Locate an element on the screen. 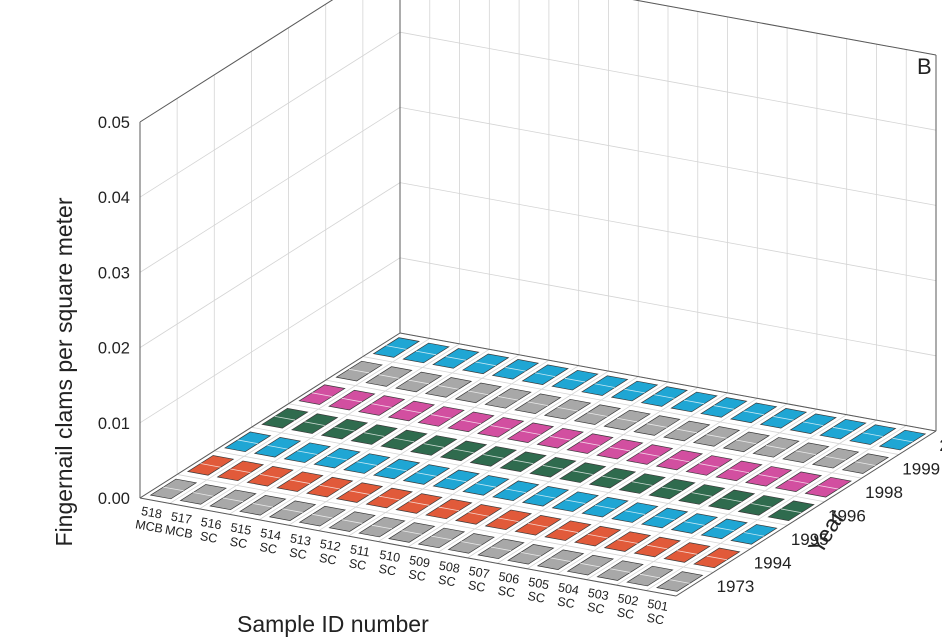  x-tick-label: 503SC is located at coordinates (596, 601).